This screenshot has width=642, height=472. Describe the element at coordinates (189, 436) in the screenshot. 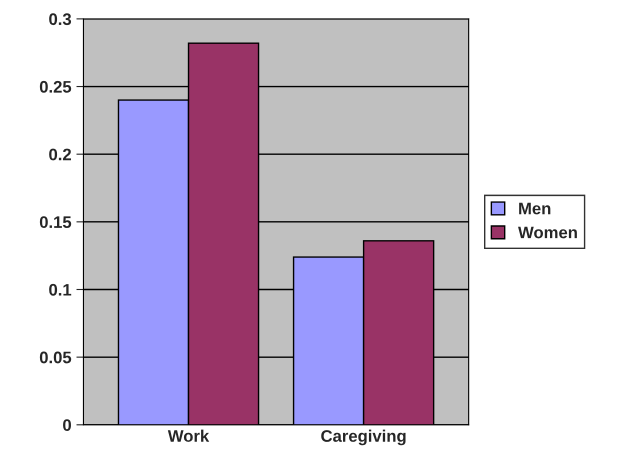

I see `x-tick-label: Work` at that location.